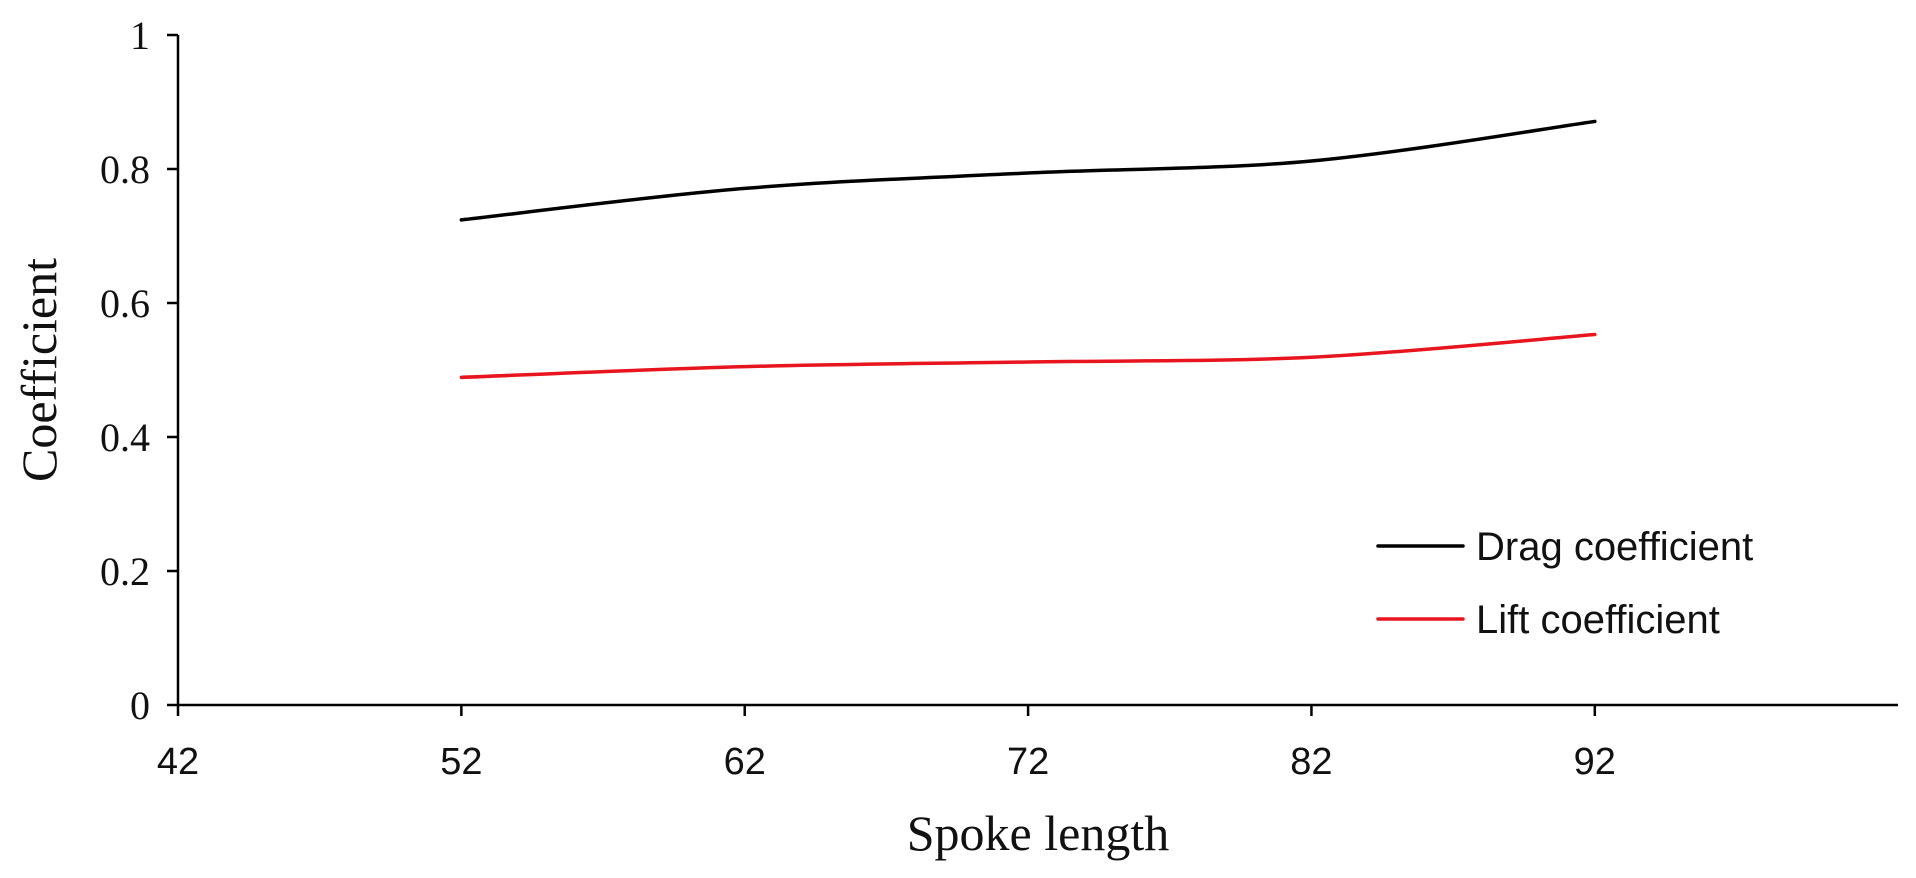 The image size is (1916, 878). I want to click on y-tick-label: 0, so click(140, 705).